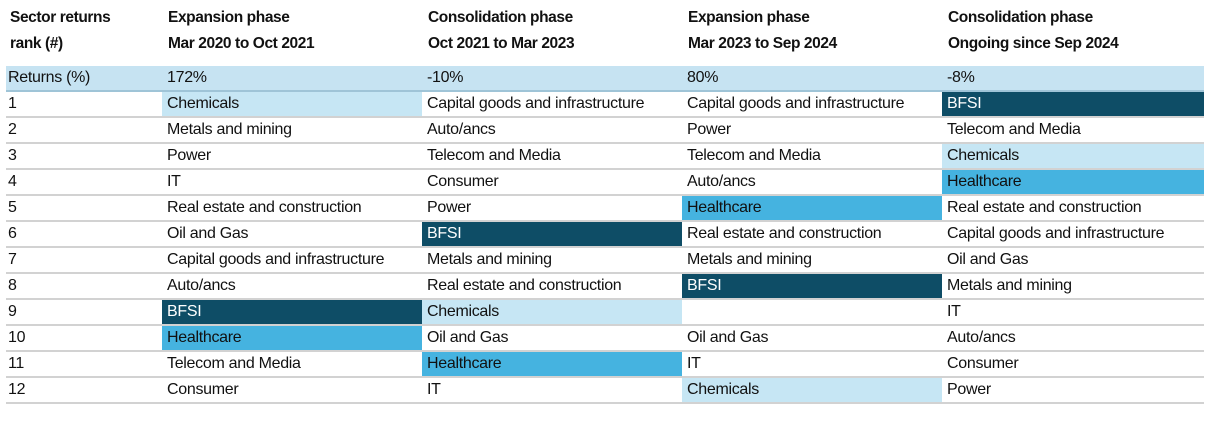 This screenshot has height=426, width=1231. I want to click on rank-number: 1, so click(12, 103).